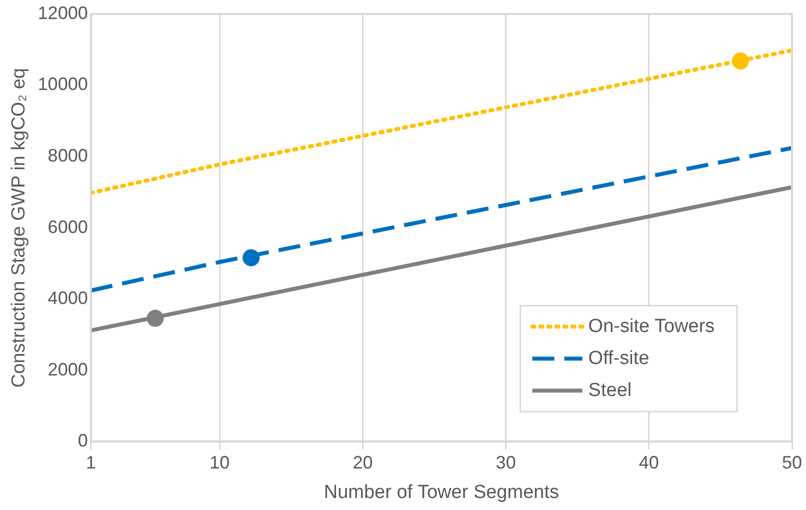  Describe the element at coordinates (619, 358) in the screenshot. I see `legend-label: Off-site` at that location.